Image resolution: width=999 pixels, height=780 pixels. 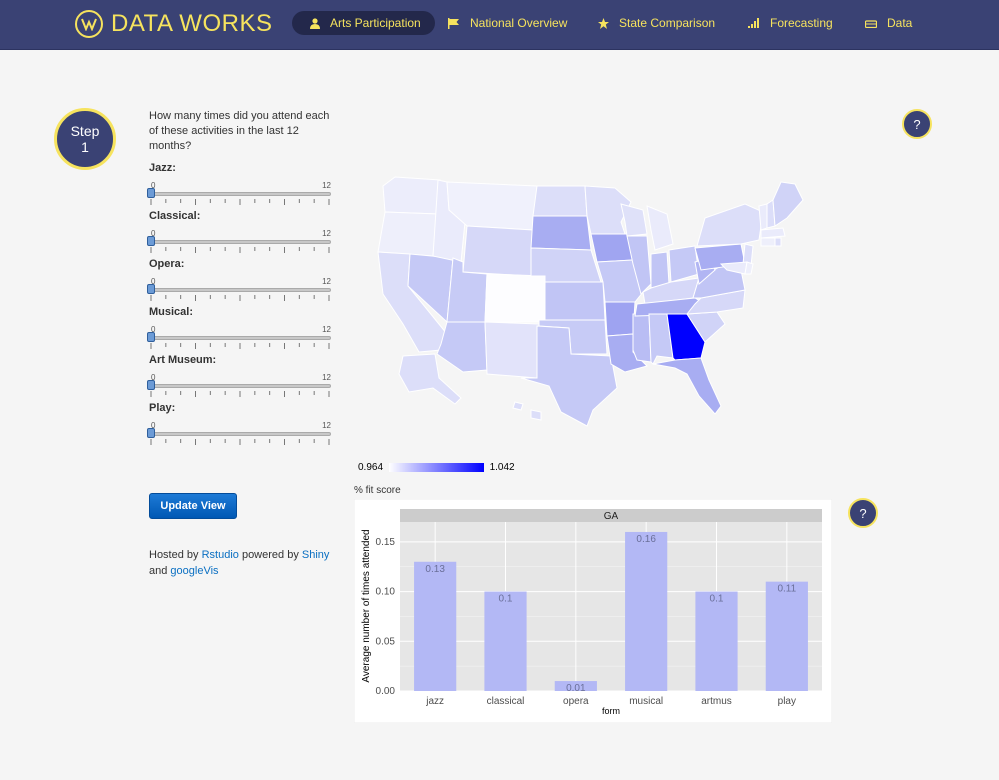 What do you see at coordinates (386, 641) in the screenshot?
I see `y-tick-label: 0.05` at bounding box center [386, 641].